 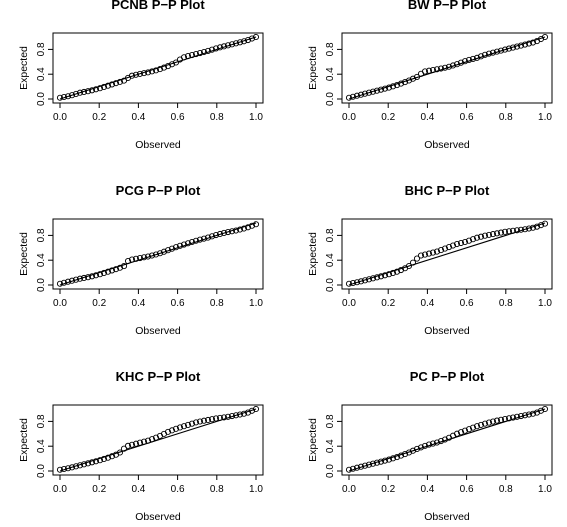 What do you see at coordinates (158, 376) in the screenshot?
I see `panel-title: KHC P−P Plot` at bounding box center [158, 376].